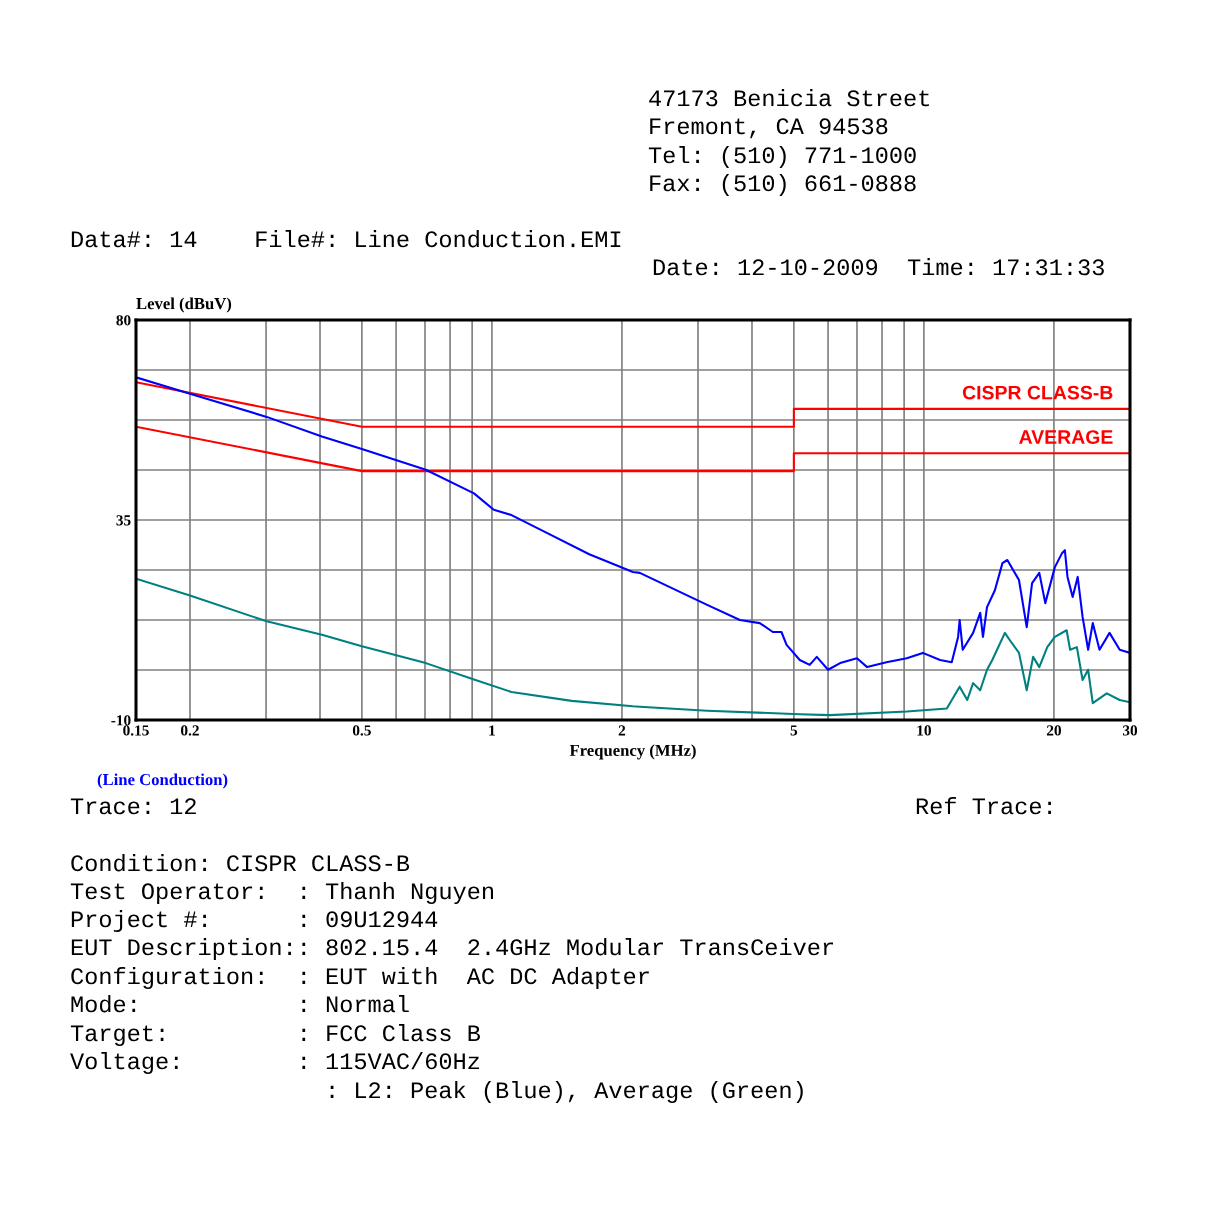 The width and height of the screenshot is (1232, 1222). Describe the element at coordinates (190, 730) in the screenshot. I see `x-tick-label: 0.2` at that location.